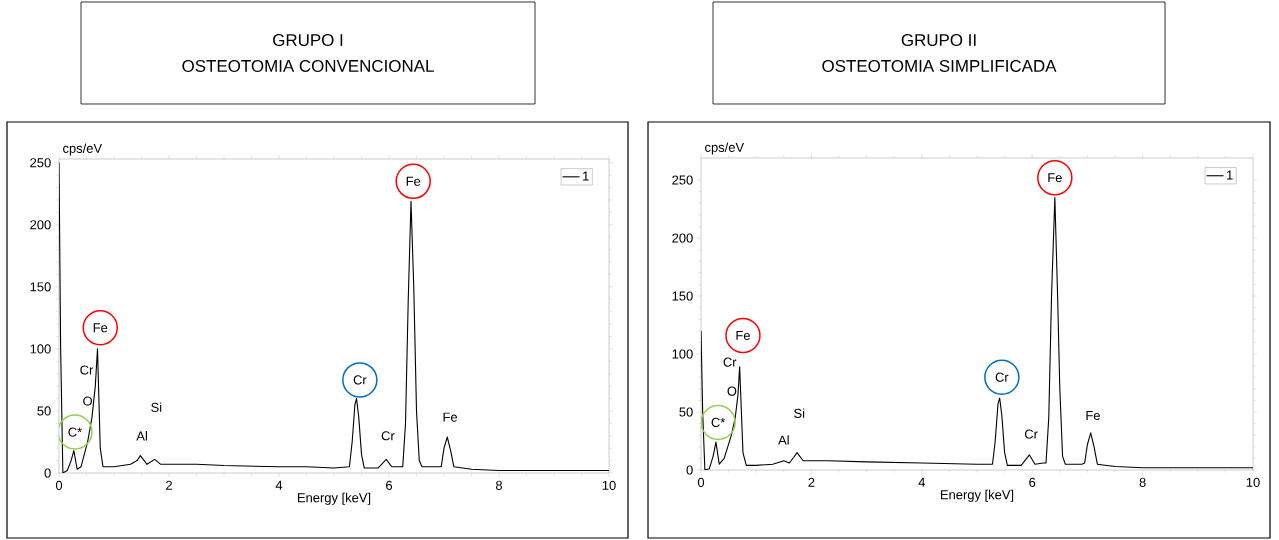 The height and width of the screenshot is (540, 1279). Describe the element at coordinates (308, 65) in the screenshot. I see `chart-subtitle: OSTEOTOMIA CONVENCIONAL` at that location.